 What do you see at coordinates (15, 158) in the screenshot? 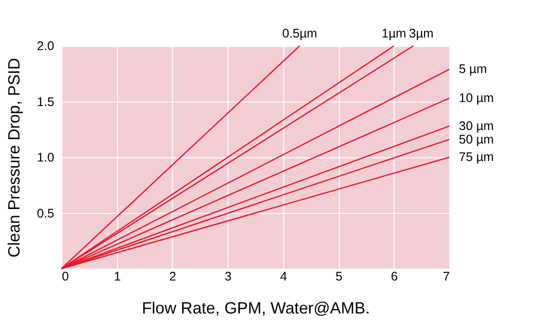
I see `y-axis-title: Clean Pressure Drop, PSID` at bounding box center [15, 158].